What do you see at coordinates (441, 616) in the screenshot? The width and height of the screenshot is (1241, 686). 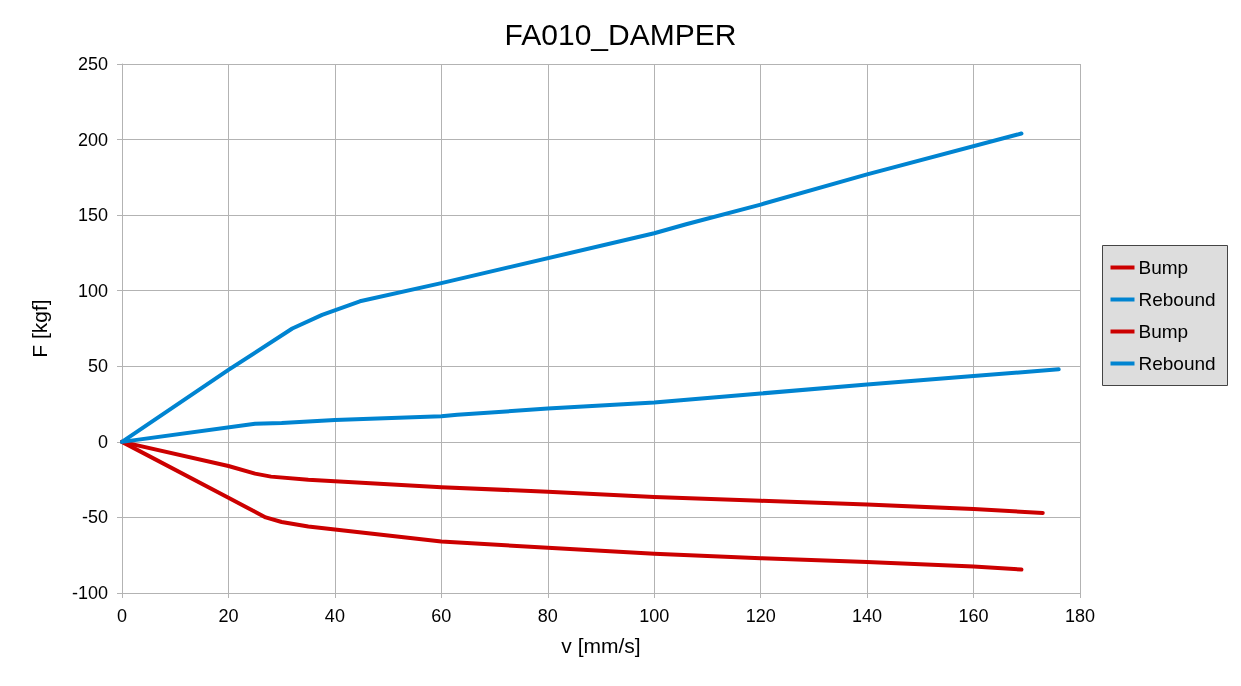 I see `x-tick-label: 60` at bounding box center [441, 616].